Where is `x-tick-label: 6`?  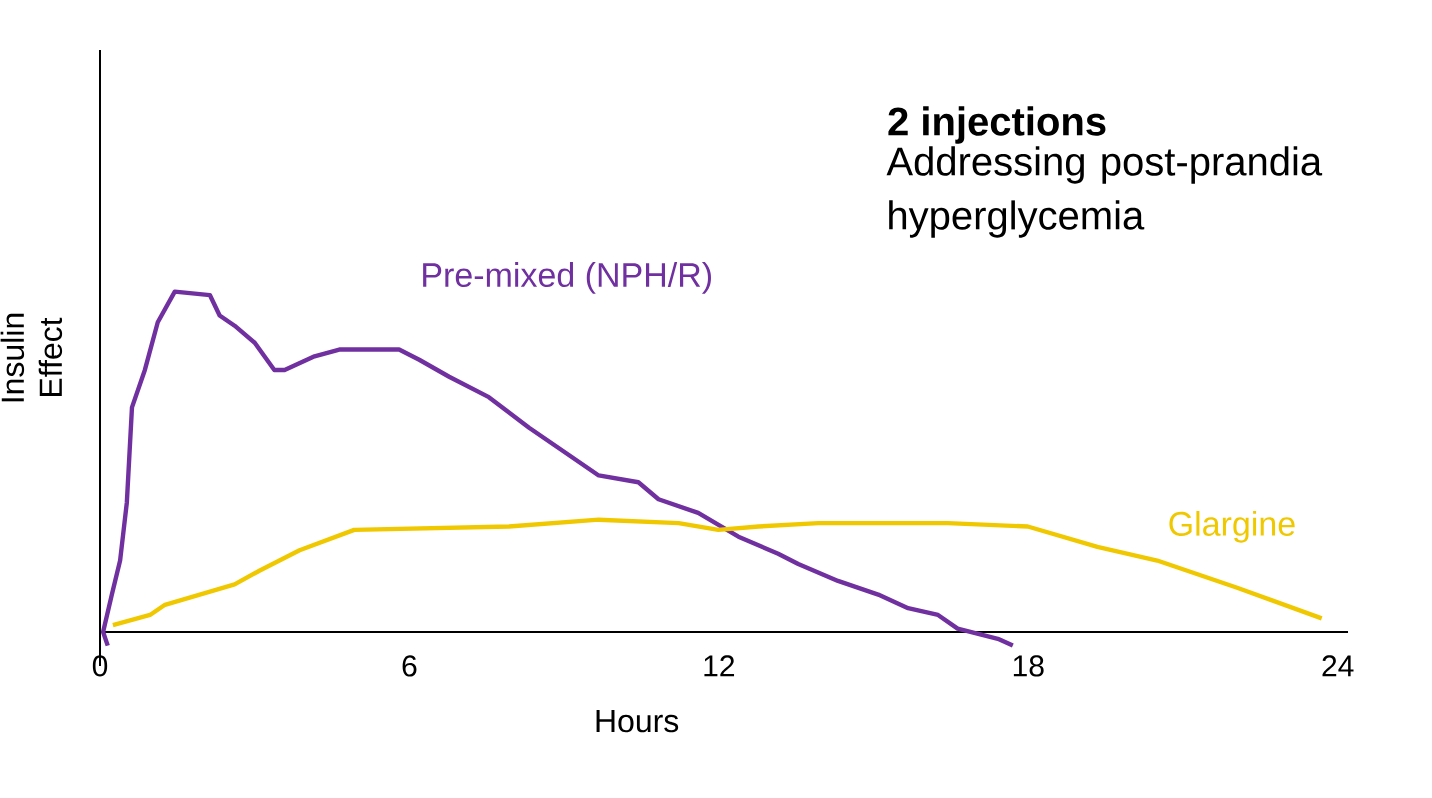
x-tick-label: 6 is located at coordinates (409, 666).